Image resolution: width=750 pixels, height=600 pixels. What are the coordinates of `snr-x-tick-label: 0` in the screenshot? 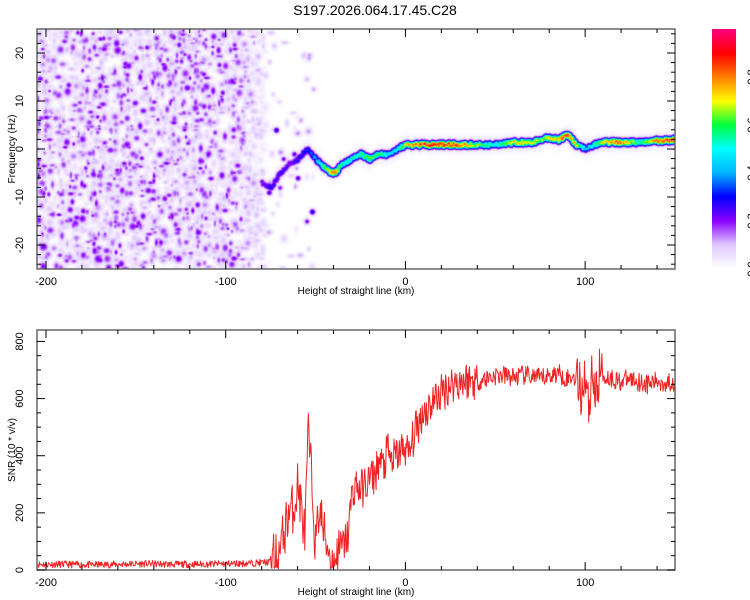 It's located at (405, 583).